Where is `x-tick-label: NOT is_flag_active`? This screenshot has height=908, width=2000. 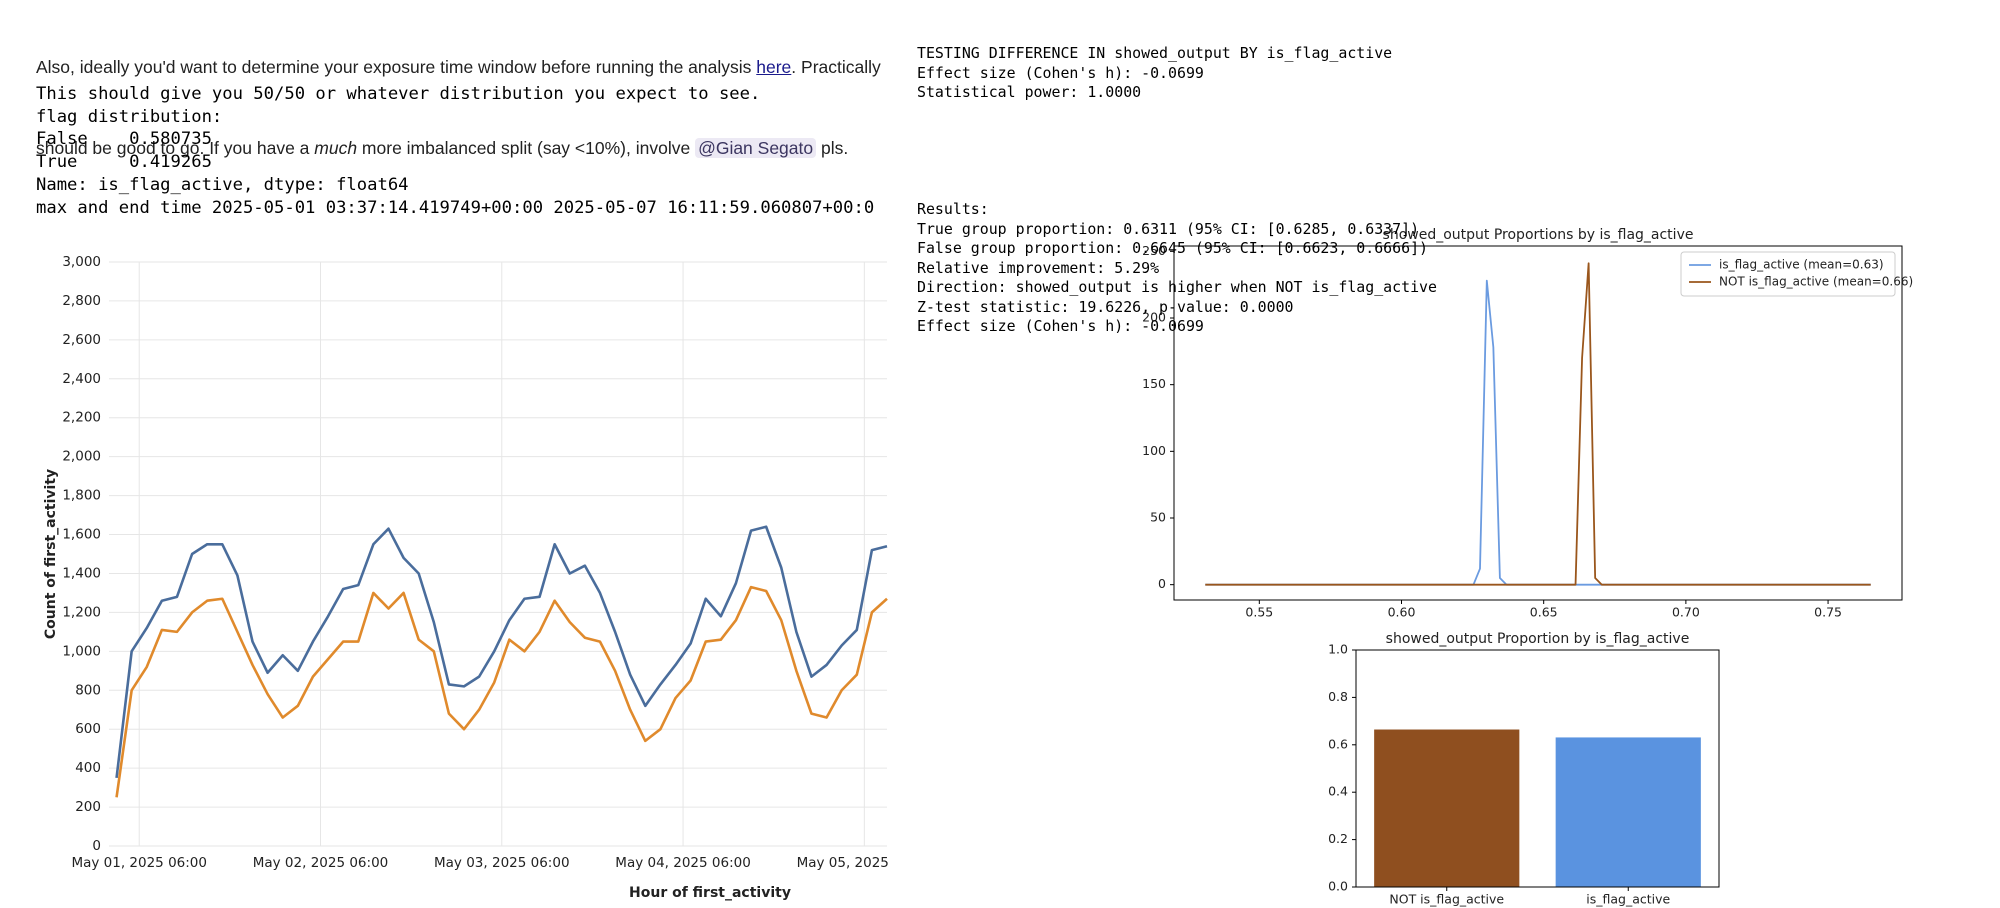
x-tick-label: NOT is_flag_active is located at coordinates (1446, 899).